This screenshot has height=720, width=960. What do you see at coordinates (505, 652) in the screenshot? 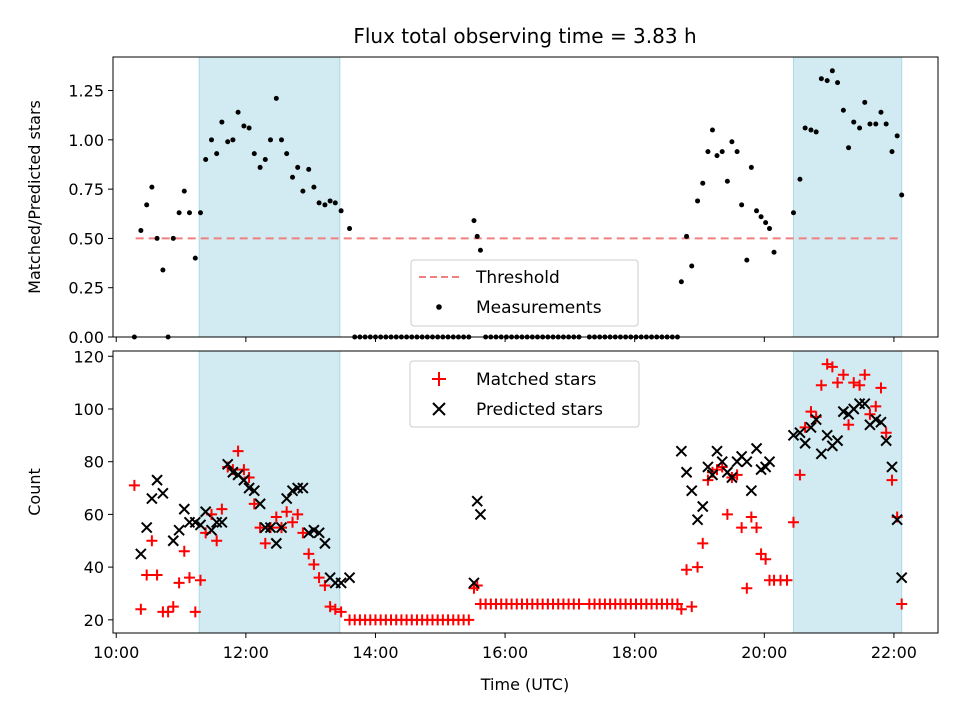
I see `x-tick-label: 16:00` at bounding box center [505, 652].